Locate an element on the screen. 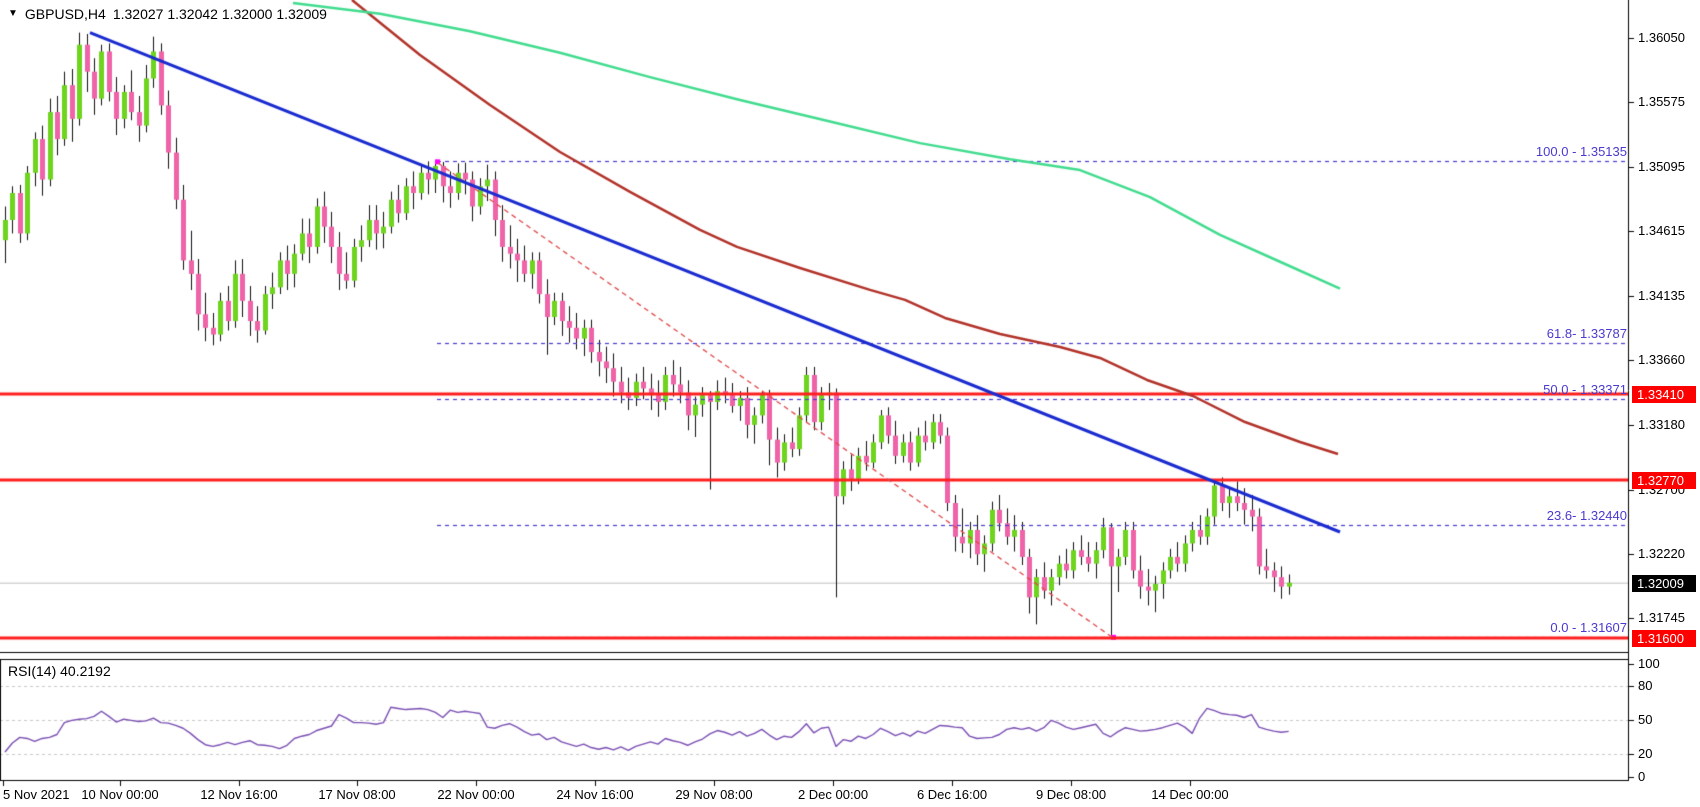 The width and height of the screenshot is (1700, 807). price-axis-tick-label: 1.34615 is located at coordinates (1661, 231).